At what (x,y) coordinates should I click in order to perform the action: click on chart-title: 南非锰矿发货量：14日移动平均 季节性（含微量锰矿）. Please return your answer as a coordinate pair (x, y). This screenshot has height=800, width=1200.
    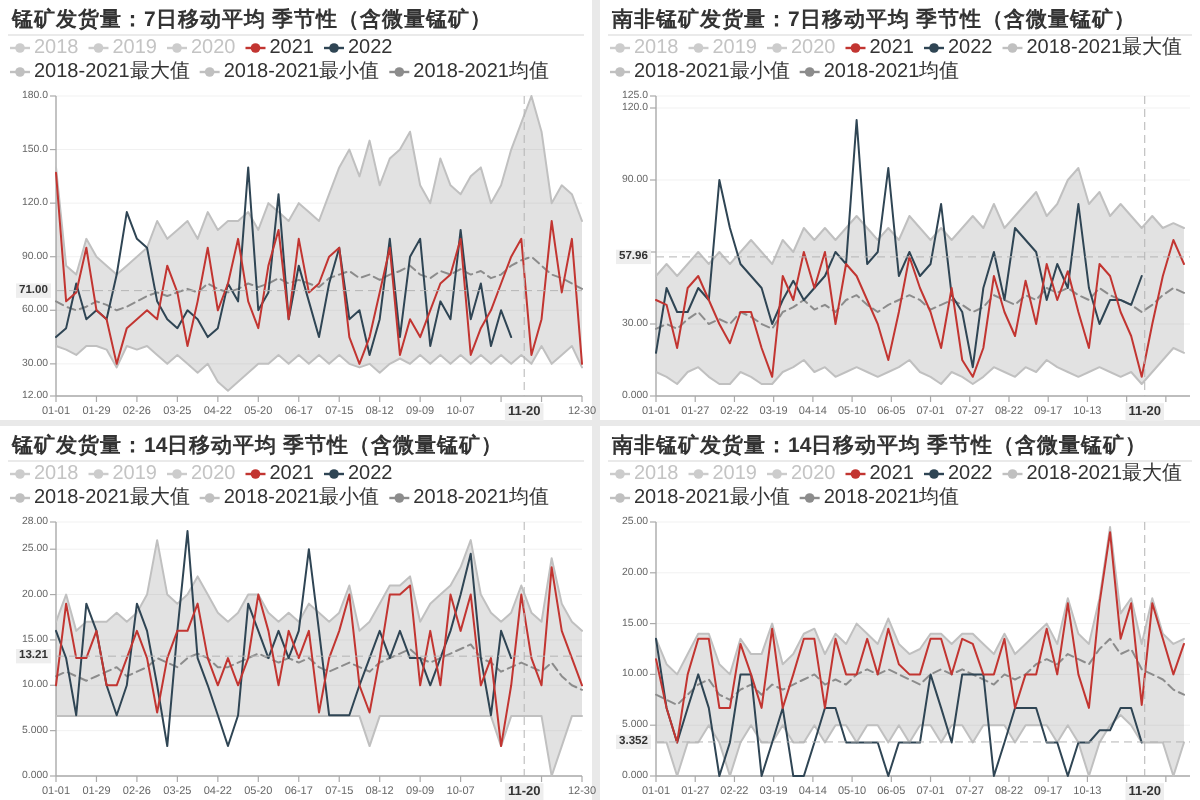
    Looking at the image, I should click on (879, 445).